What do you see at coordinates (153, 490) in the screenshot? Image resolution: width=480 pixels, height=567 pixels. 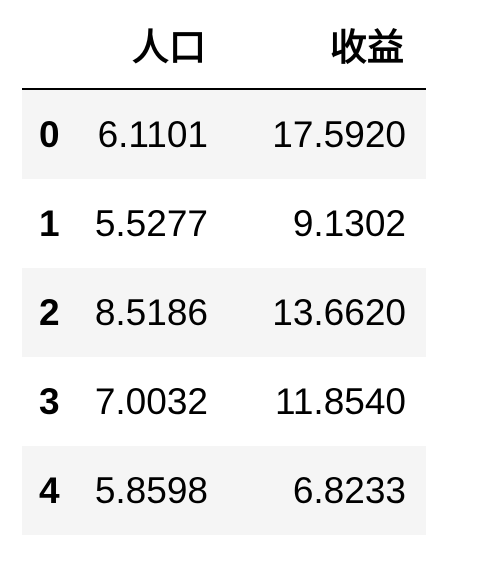 I see `cell-population: 5.8598` at bounding box center [153, 490].